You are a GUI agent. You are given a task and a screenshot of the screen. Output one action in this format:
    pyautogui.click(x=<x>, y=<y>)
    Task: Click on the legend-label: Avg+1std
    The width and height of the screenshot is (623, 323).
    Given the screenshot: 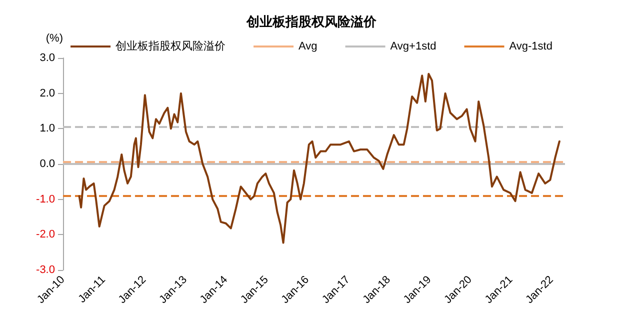 What is the action you would take?
    pyautogui.click(x=413, y=46)
    